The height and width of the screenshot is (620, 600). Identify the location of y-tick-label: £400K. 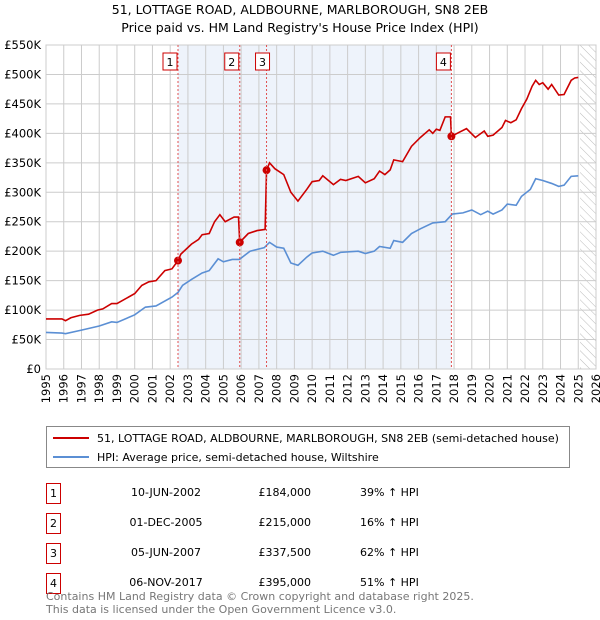
(22, 133).